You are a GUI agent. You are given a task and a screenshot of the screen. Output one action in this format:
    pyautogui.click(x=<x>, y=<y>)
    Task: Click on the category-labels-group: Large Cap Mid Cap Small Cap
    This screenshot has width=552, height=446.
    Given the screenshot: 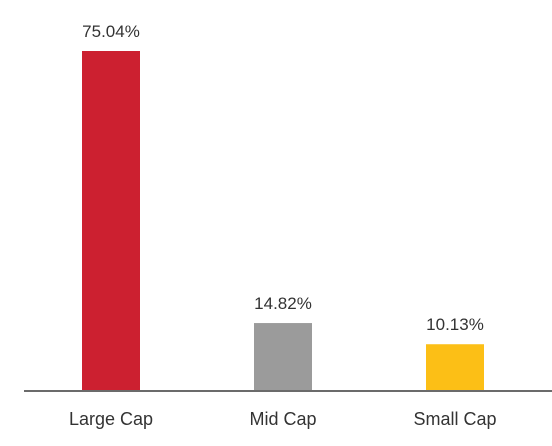 What is the action you would take?
    pyautogui.click(x=283, y=419)
    